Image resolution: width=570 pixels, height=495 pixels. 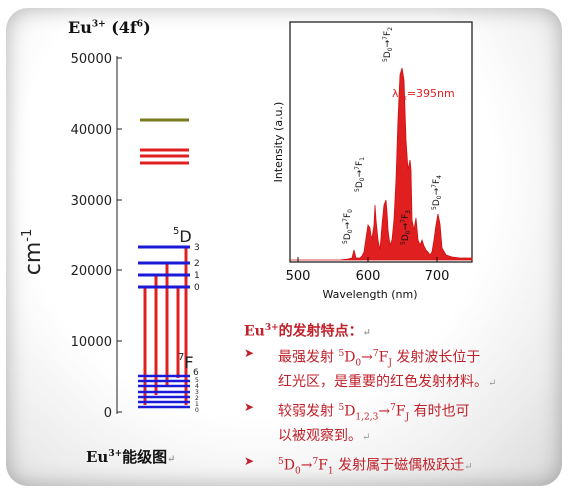 What do you see at coordinates (91, 201) in the screenshot?
I see `y-tick-30000: 30000` at bounding box center [91, 201].